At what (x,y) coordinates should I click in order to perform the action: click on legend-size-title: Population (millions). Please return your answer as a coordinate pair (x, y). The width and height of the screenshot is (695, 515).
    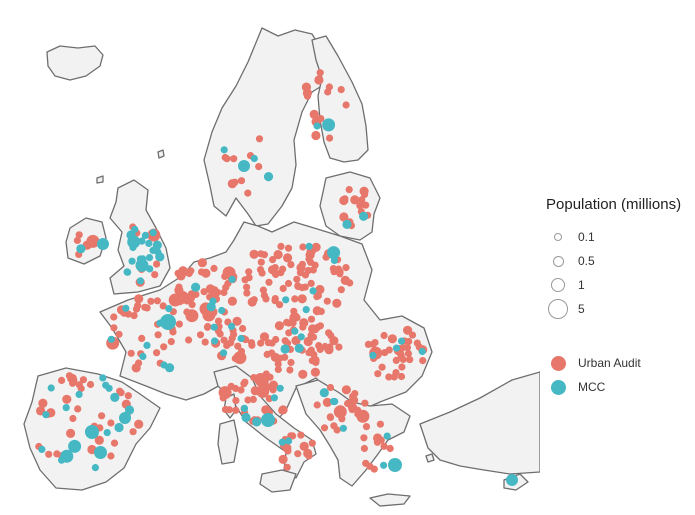
    Looking at the image, I should click on (614, 204).